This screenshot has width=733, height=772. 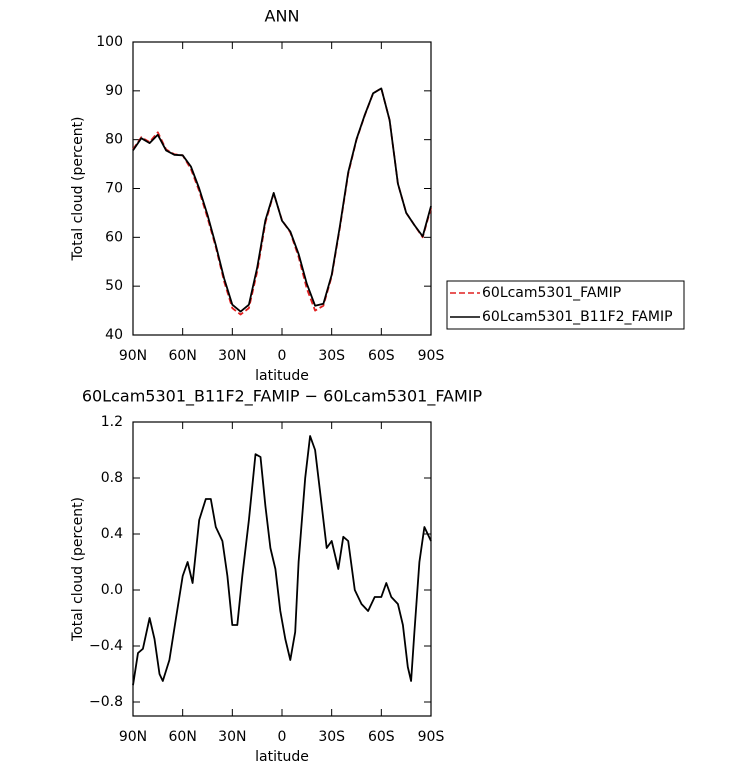 What do you see at coordinates (112, 534) in the screenshot?
I see `y-tick-label: 0.4` at bounding box center [112, 534].